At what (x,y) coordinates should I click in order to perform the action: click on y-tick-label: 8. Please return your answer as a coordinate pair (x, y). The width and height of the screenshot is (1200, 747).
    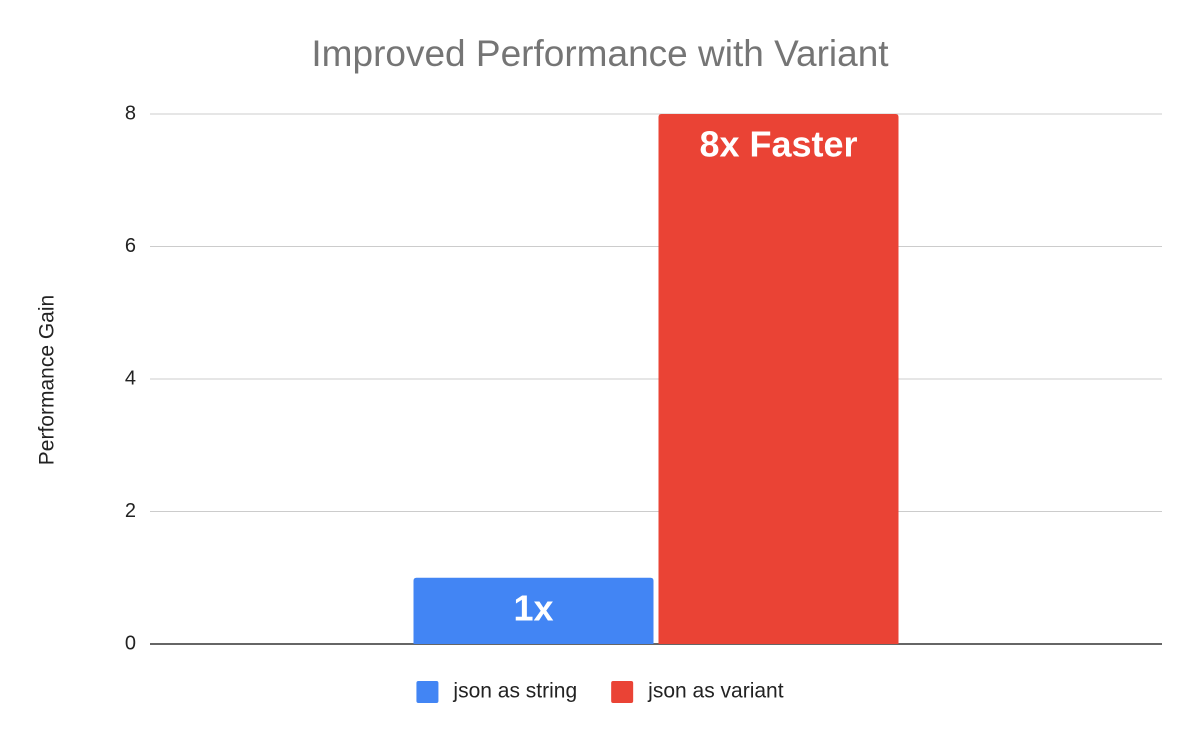
    Looking at the image, I should click on (130, 113).